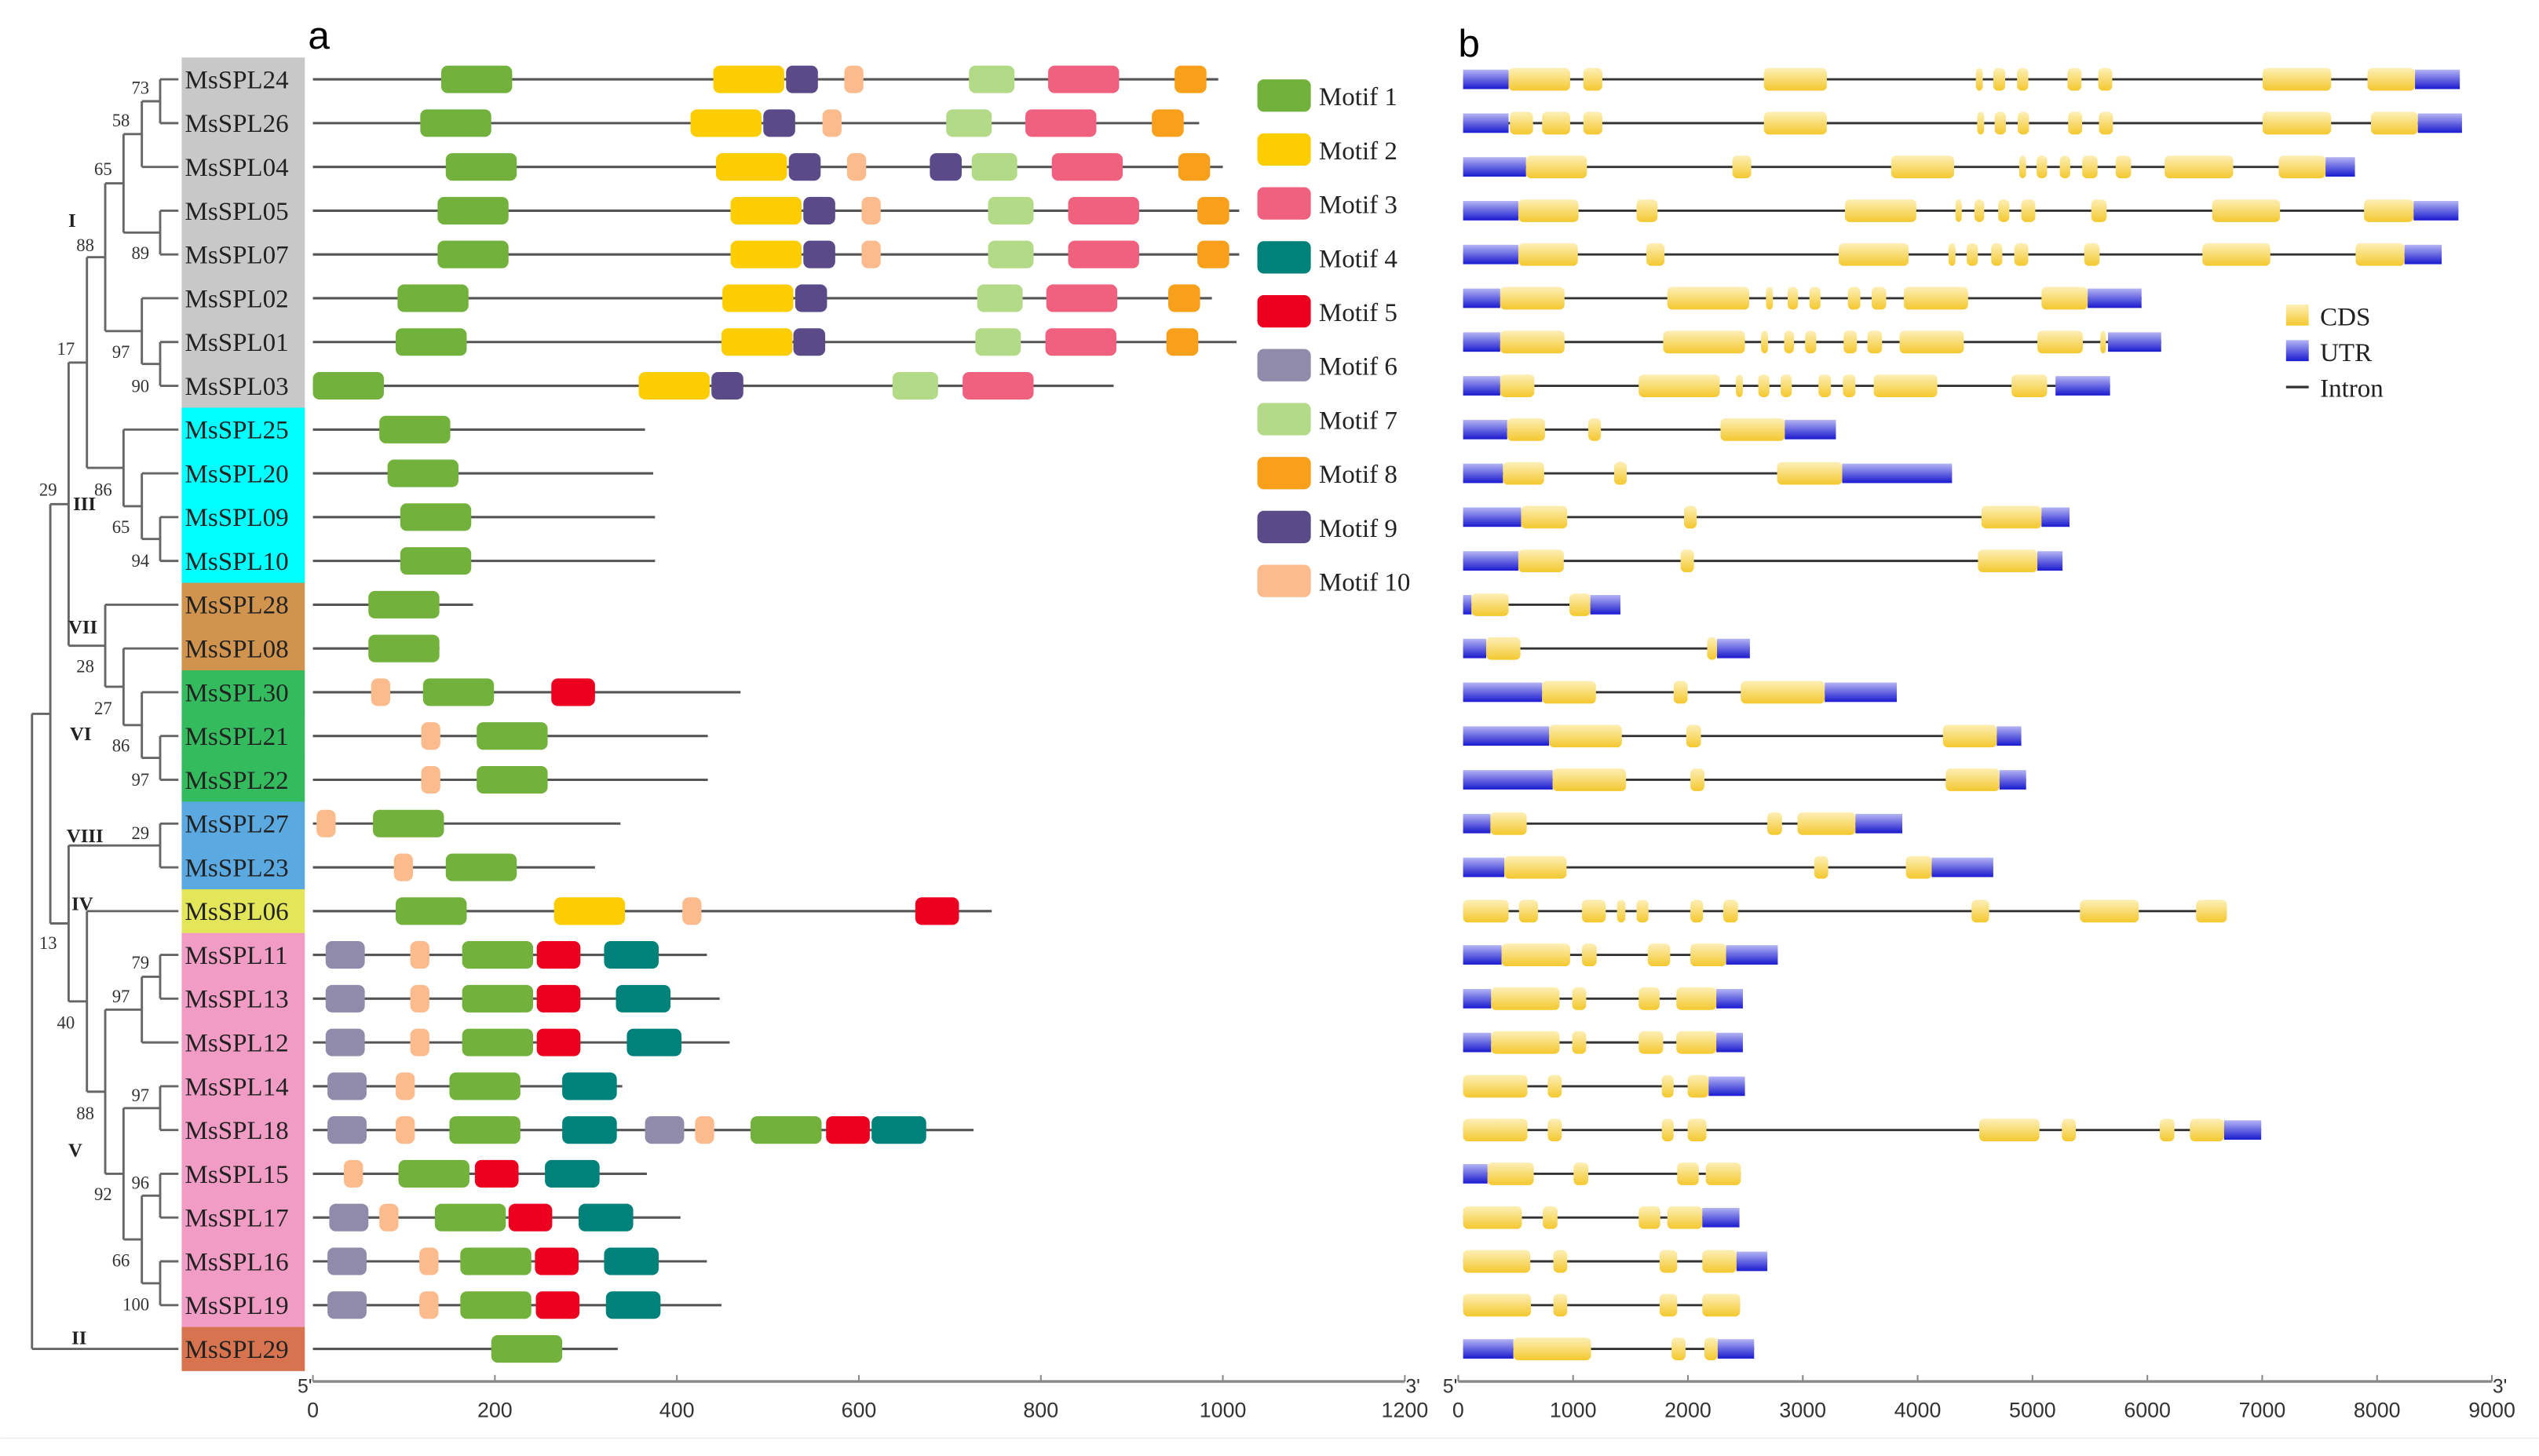  What do you see at coordinates (237, 474) in the screenshot?
I see `gene-name: MsSPL20` at bounding box center [237, 474].